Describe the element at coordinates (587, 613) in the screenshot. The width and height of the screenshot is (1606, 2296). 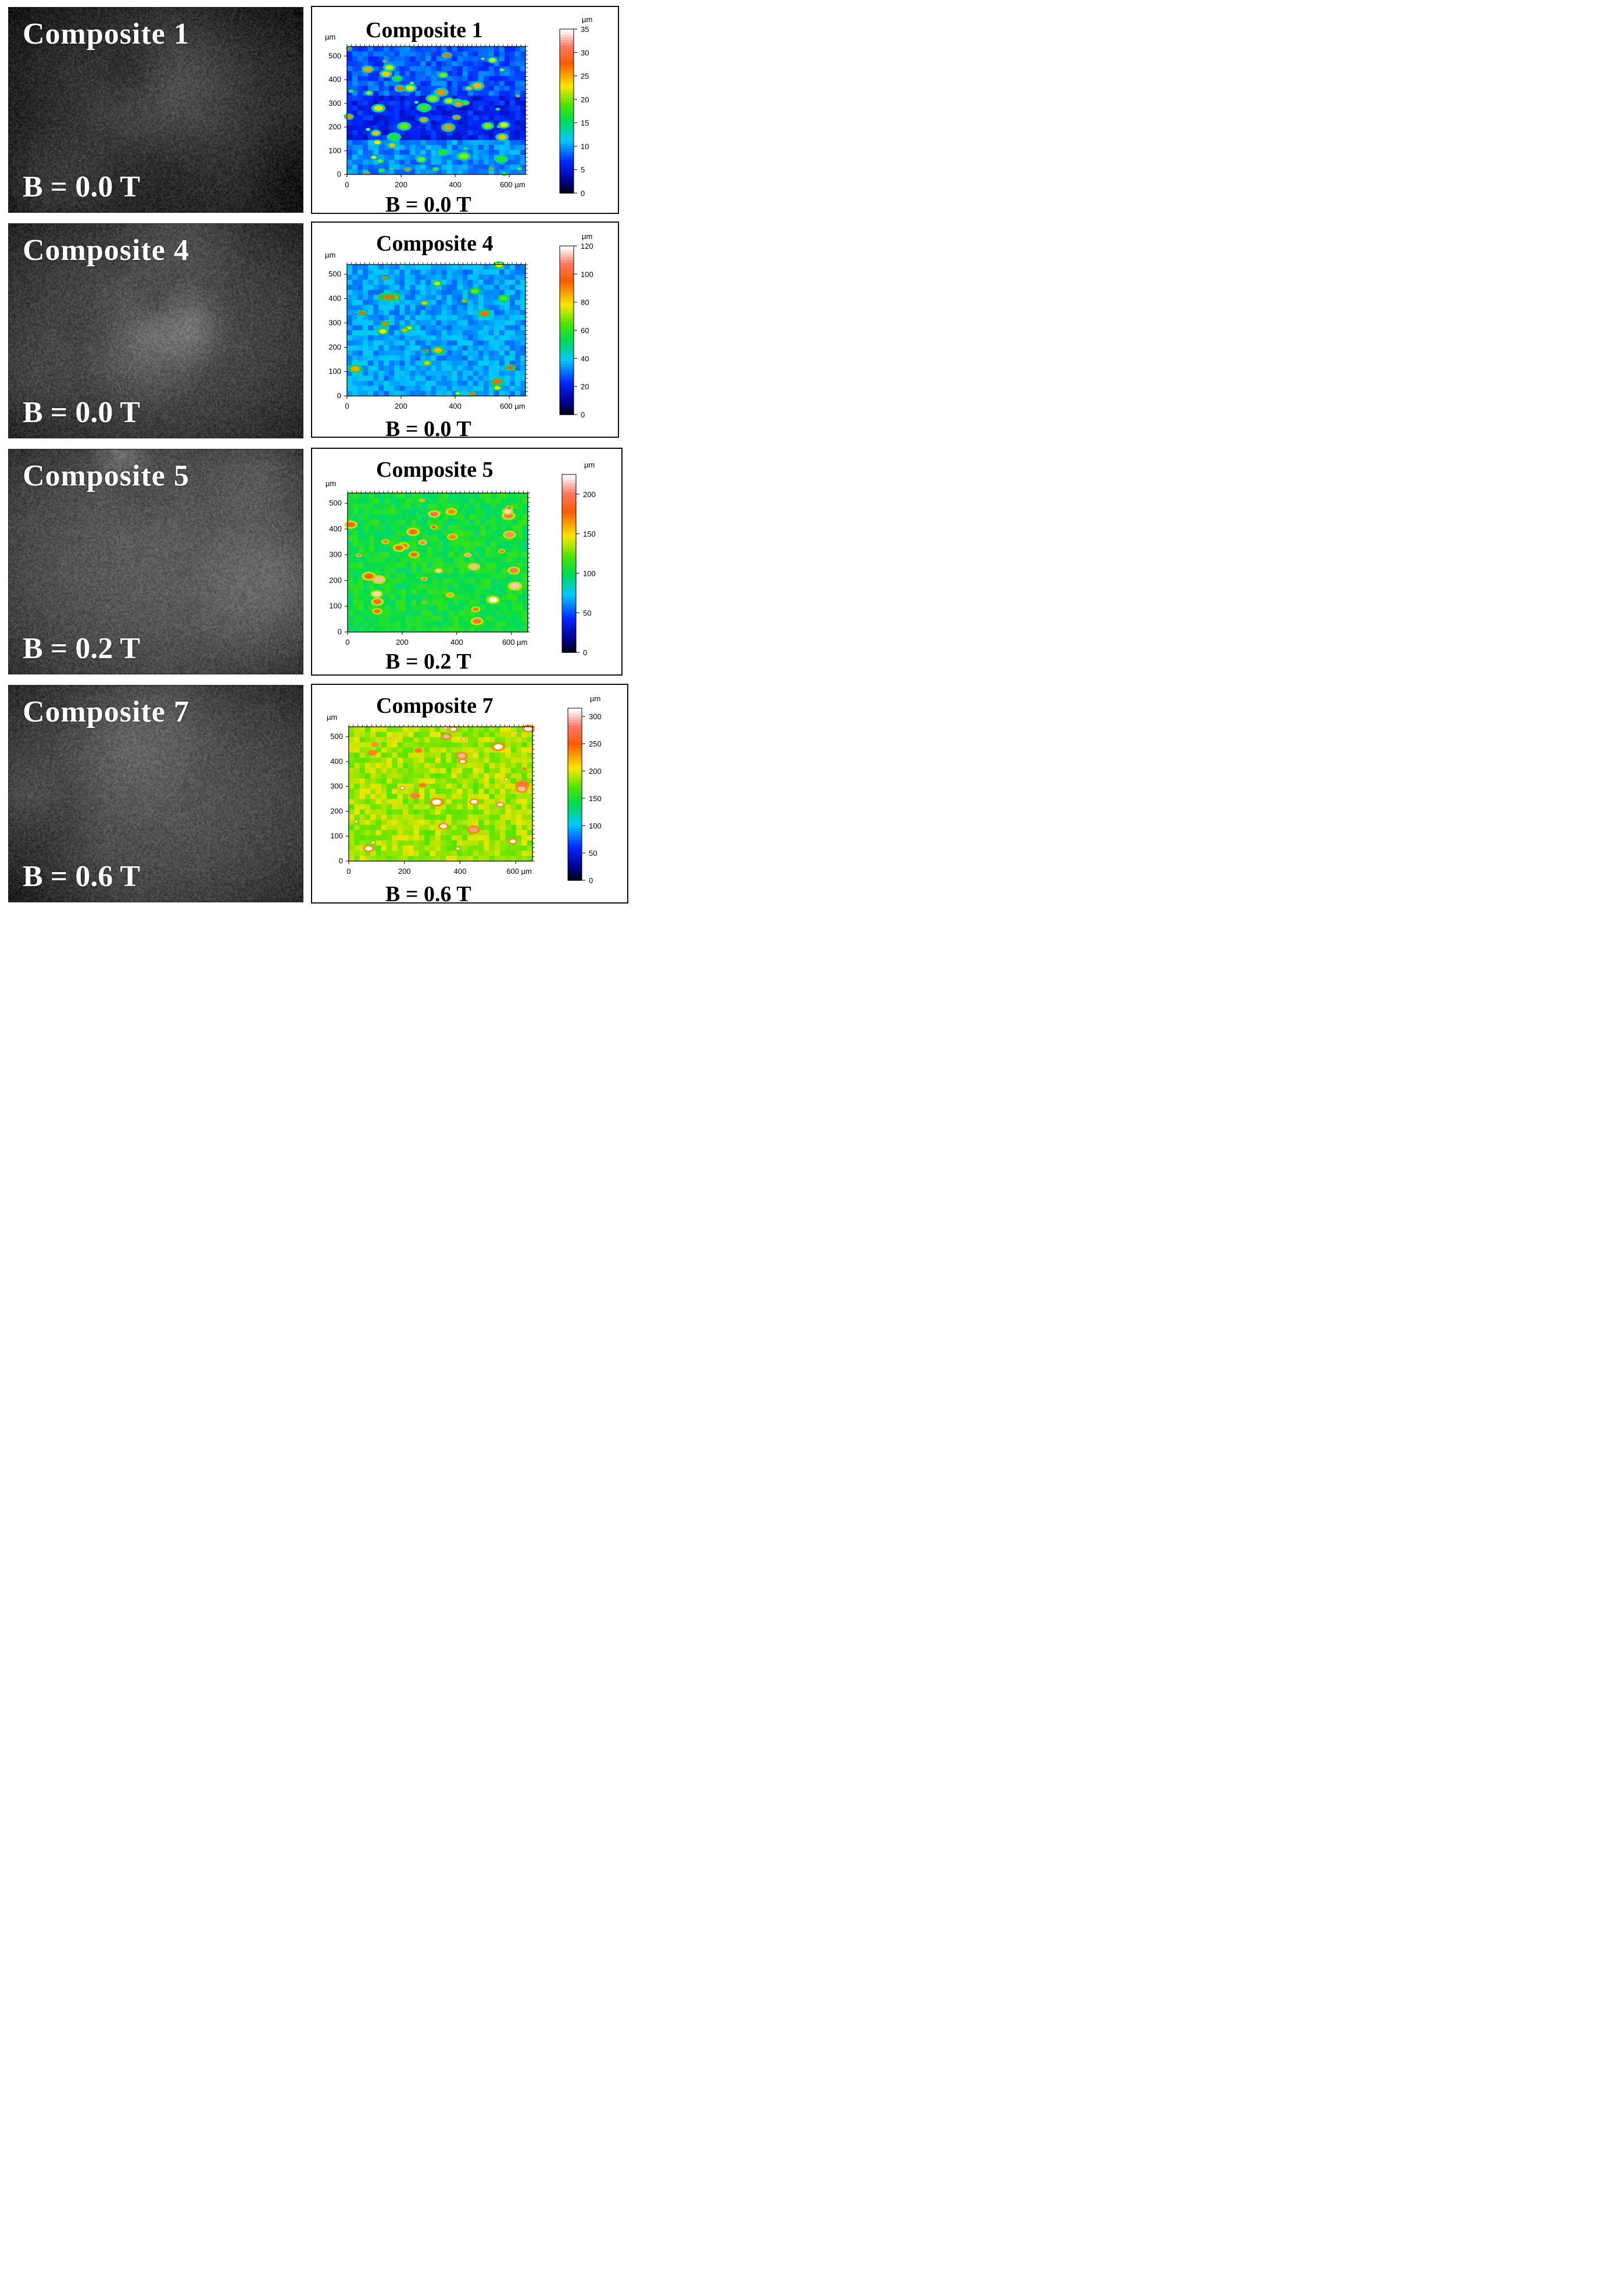
I see `colorbar-tick-label: 50` at that location.